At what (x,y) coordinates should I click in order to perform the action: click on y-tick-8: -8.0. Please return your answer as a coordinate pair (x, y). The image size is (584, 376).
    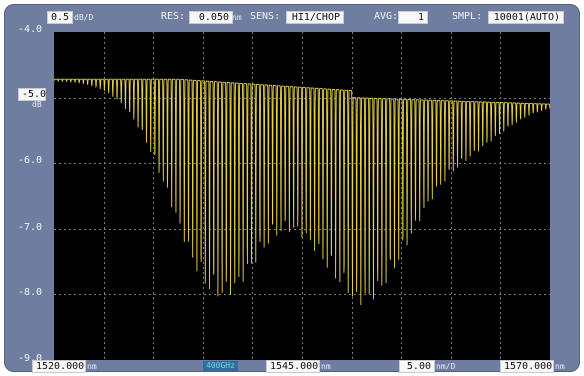
    Looking at the image, I should click on (30, 292).